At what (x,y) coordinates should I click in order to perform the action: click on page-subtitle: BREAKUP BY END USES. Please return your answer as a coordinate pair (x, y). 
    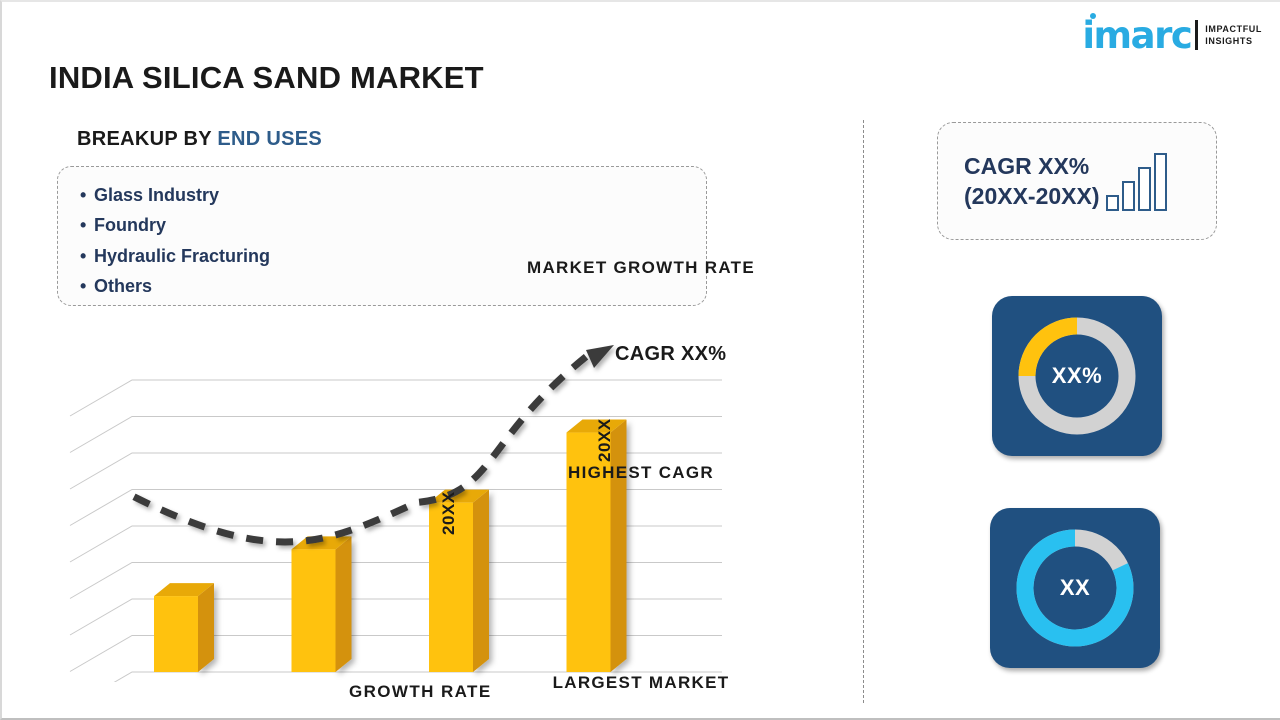
    Looking at the image, I should click on (199, 139).